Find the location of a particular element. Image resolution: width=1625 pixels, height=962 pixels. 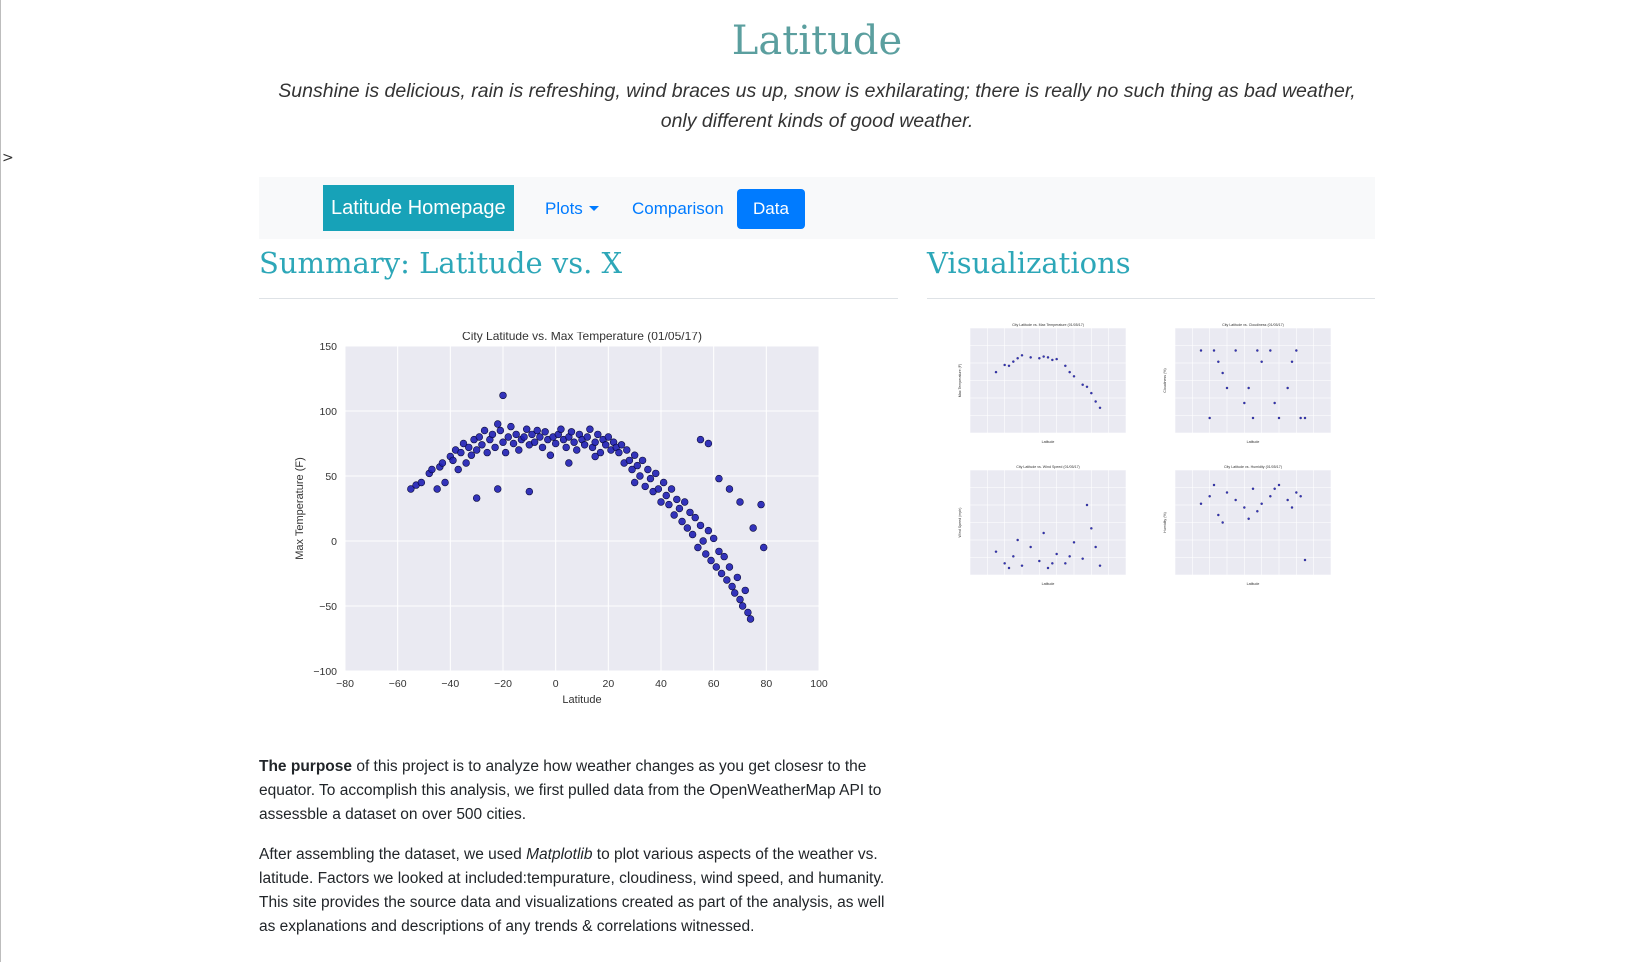

thumbnail-4-y-axis-label: Humidity (%) is located at coordinates (1165, 522).